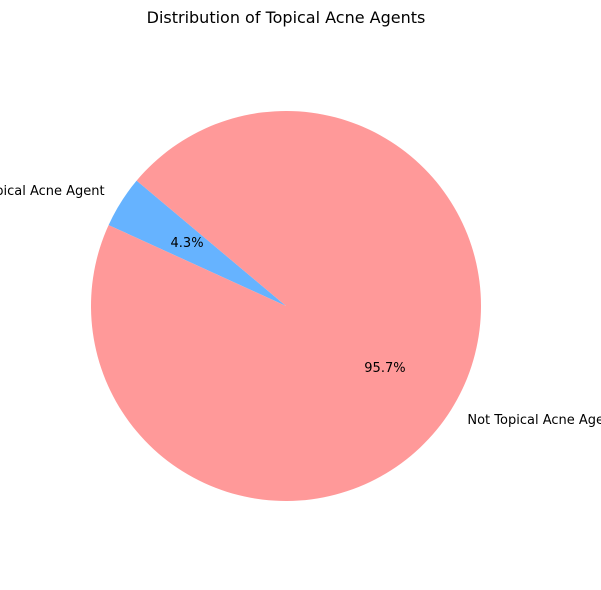  I want to click on slice-percent-1: 95.7%, so click(384, 368).